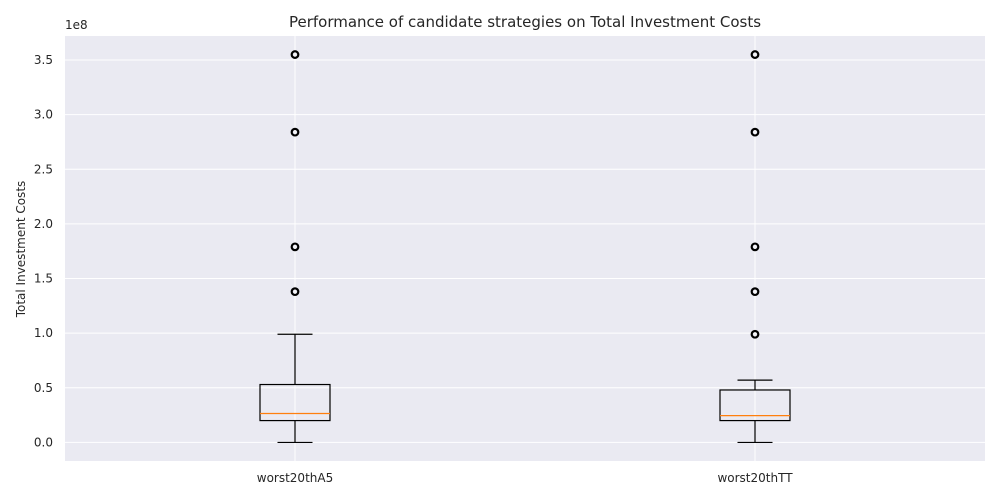  I want to click on y-tick-label: 0.5, so click(43, 388).